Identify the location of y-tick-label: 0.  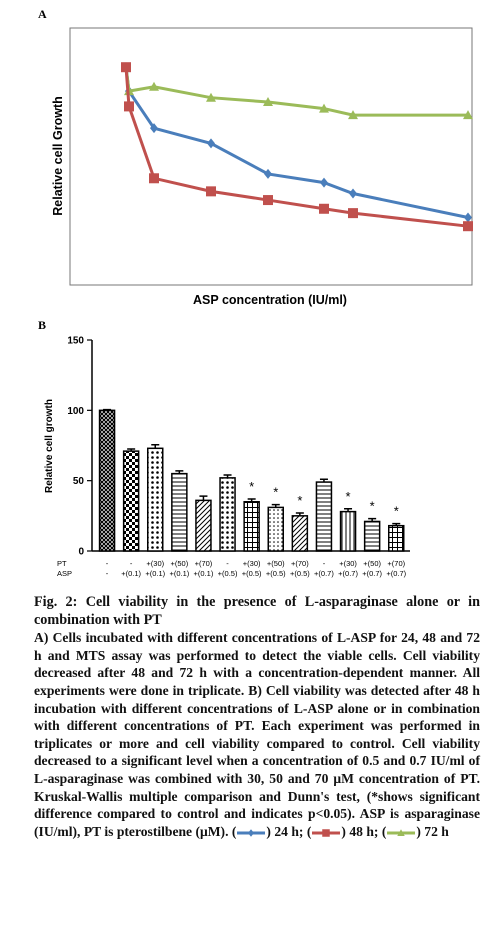
(81, 552).